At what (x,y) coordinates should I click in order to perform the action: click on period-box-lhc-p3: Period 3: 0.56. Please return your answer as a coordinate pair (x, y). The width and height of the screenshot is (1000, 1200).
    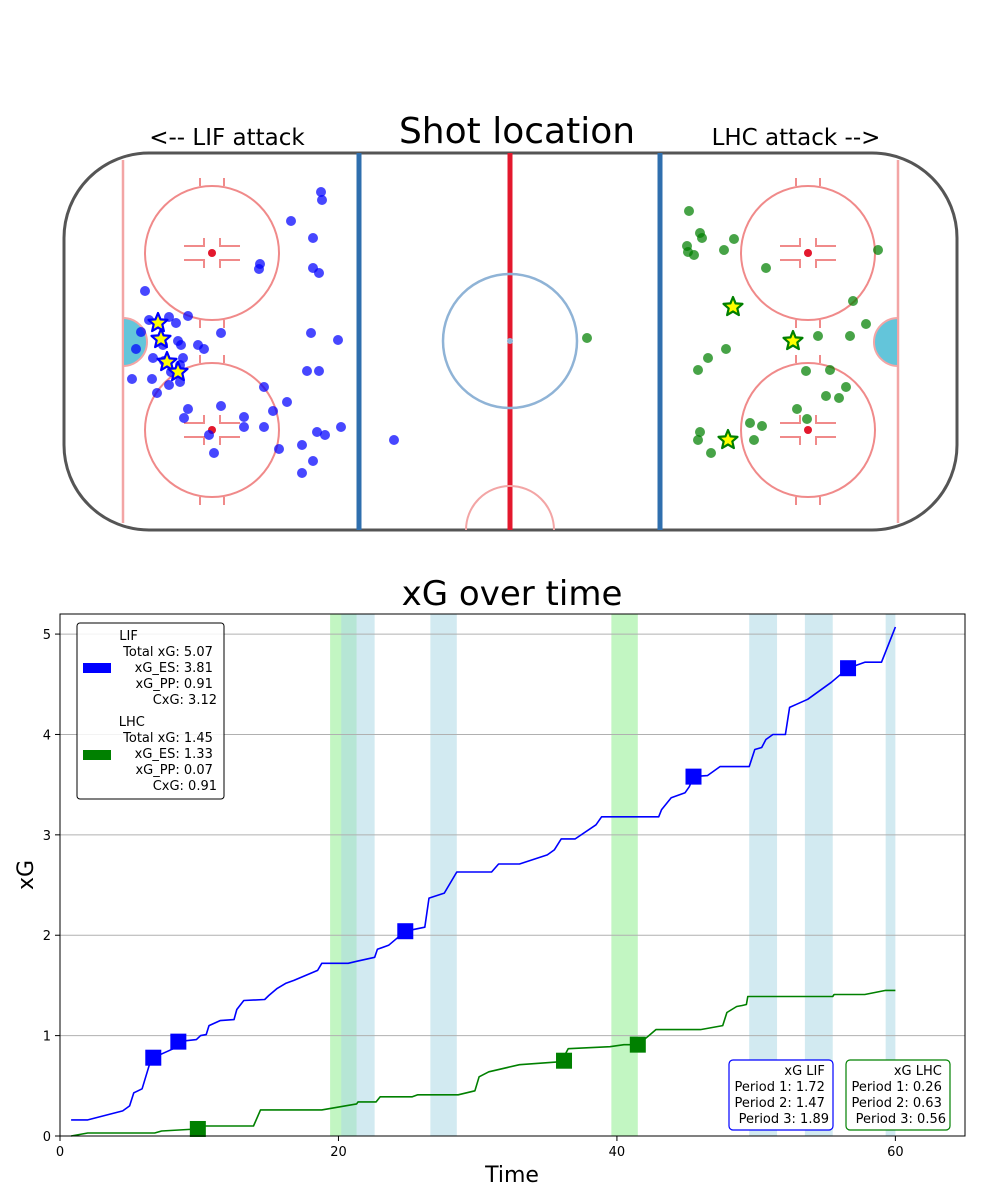
    Looking at the image, I should click on (901, 1119).